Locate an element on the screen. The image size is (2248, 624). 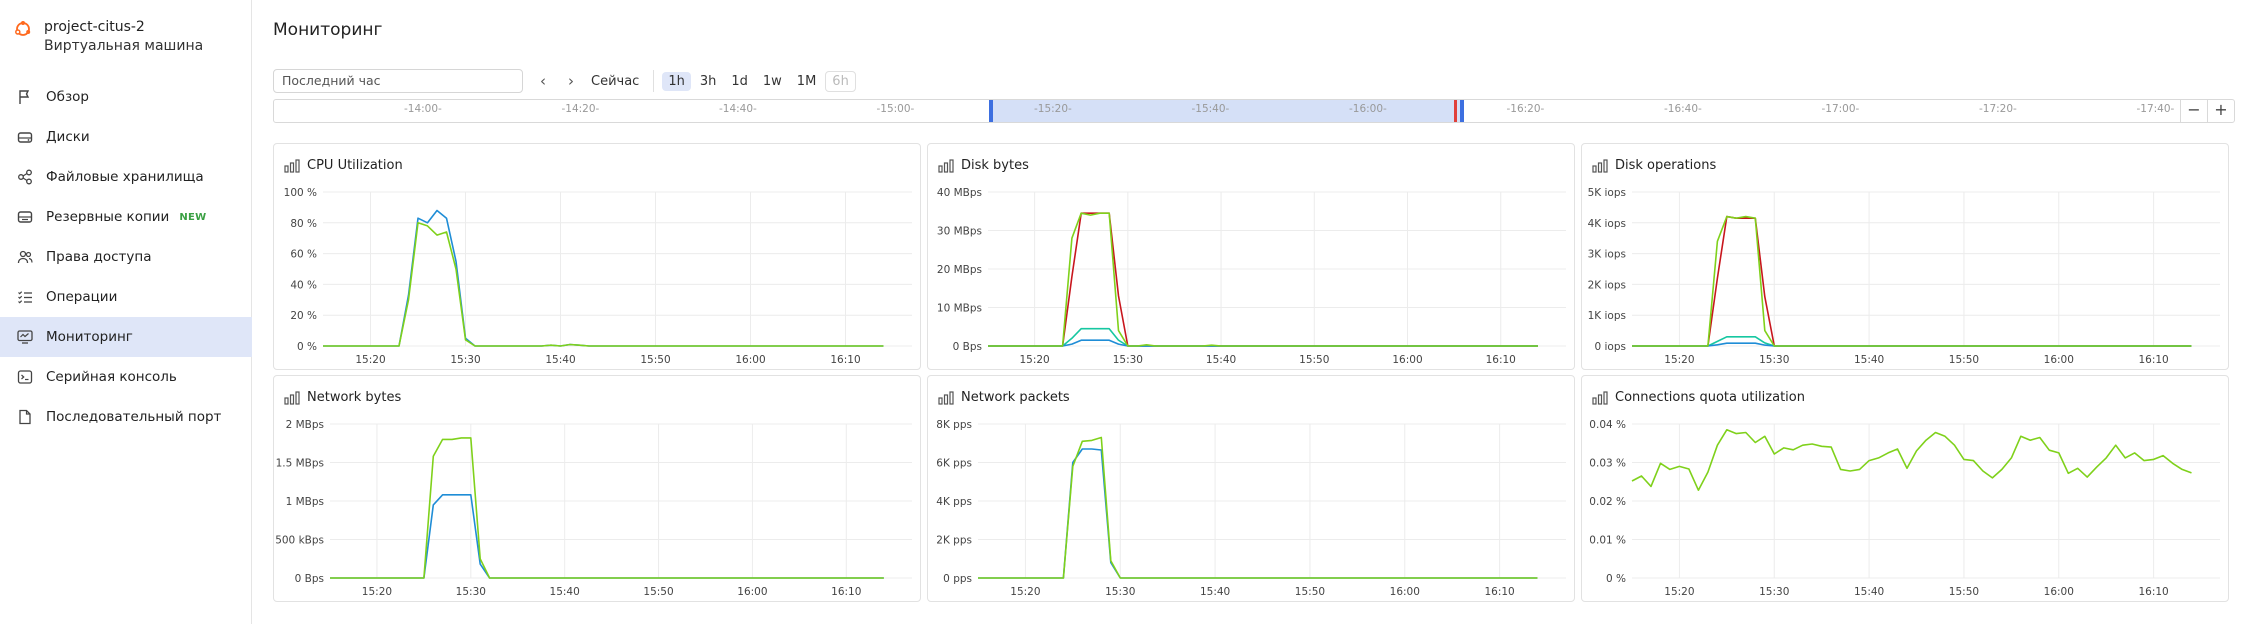
y-tick-label: 2K pps is located at coordinates (954, 541).